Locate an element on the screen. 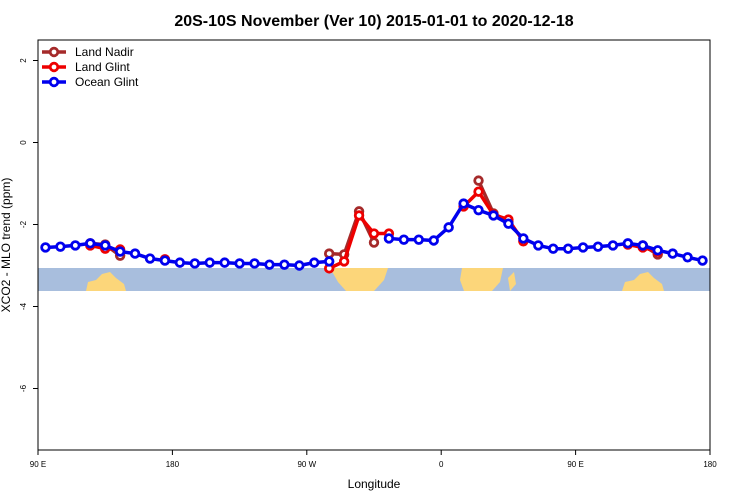  y-tick-label: -2 is located at coordinates (23, 224).